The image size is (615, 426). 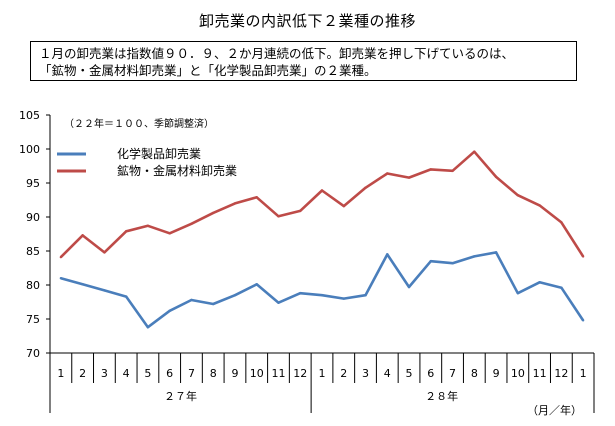 I want to click on y-tick-label: 105, so click(x=29, y=115).